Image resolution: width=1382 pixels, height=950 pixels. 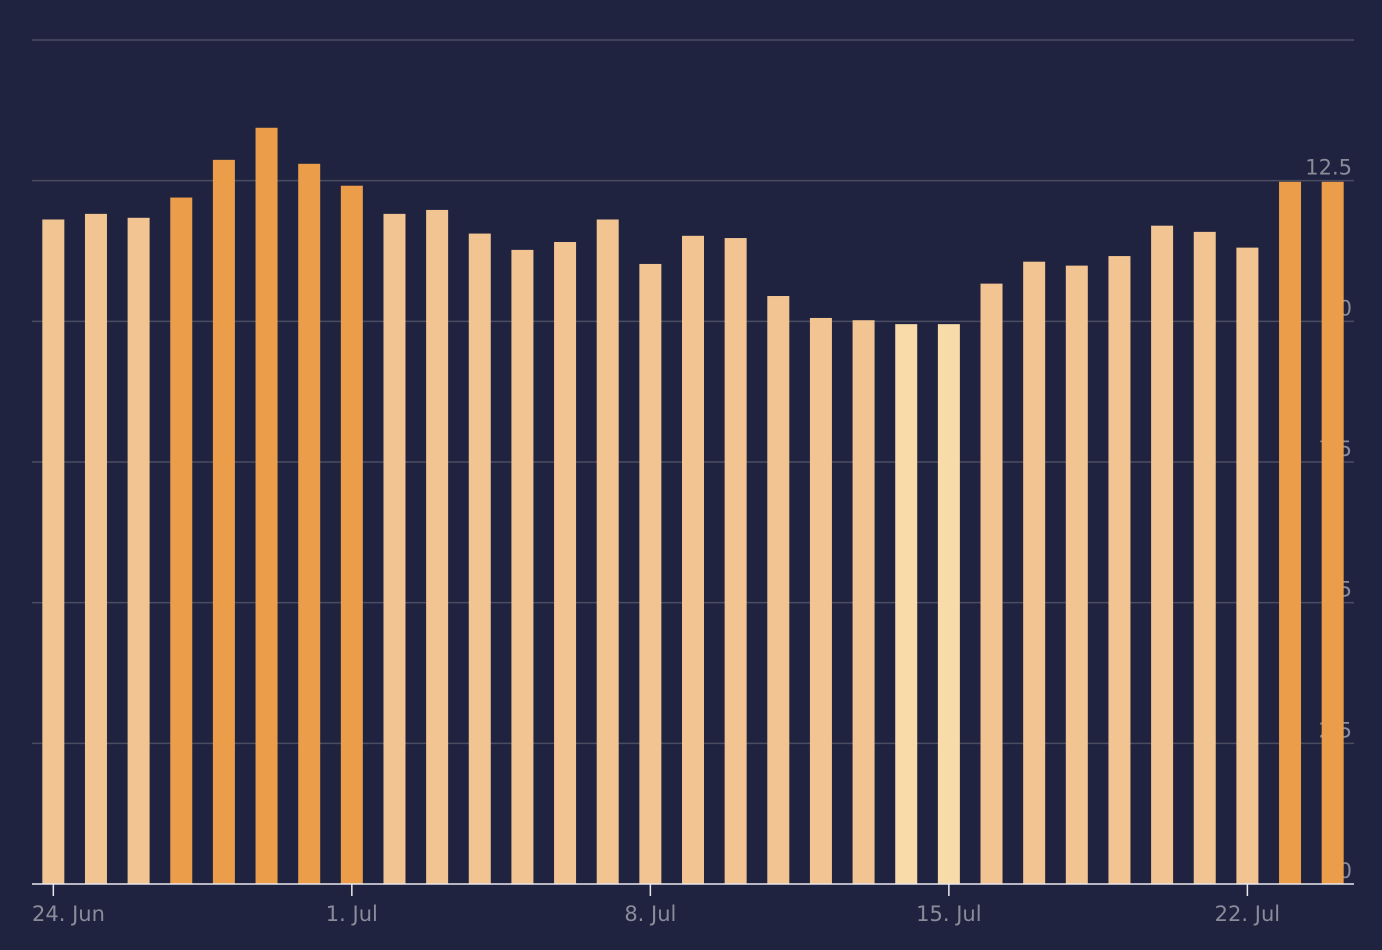 I want to click on x-tick-label: 8. Jul, so click(x=650, y=914).